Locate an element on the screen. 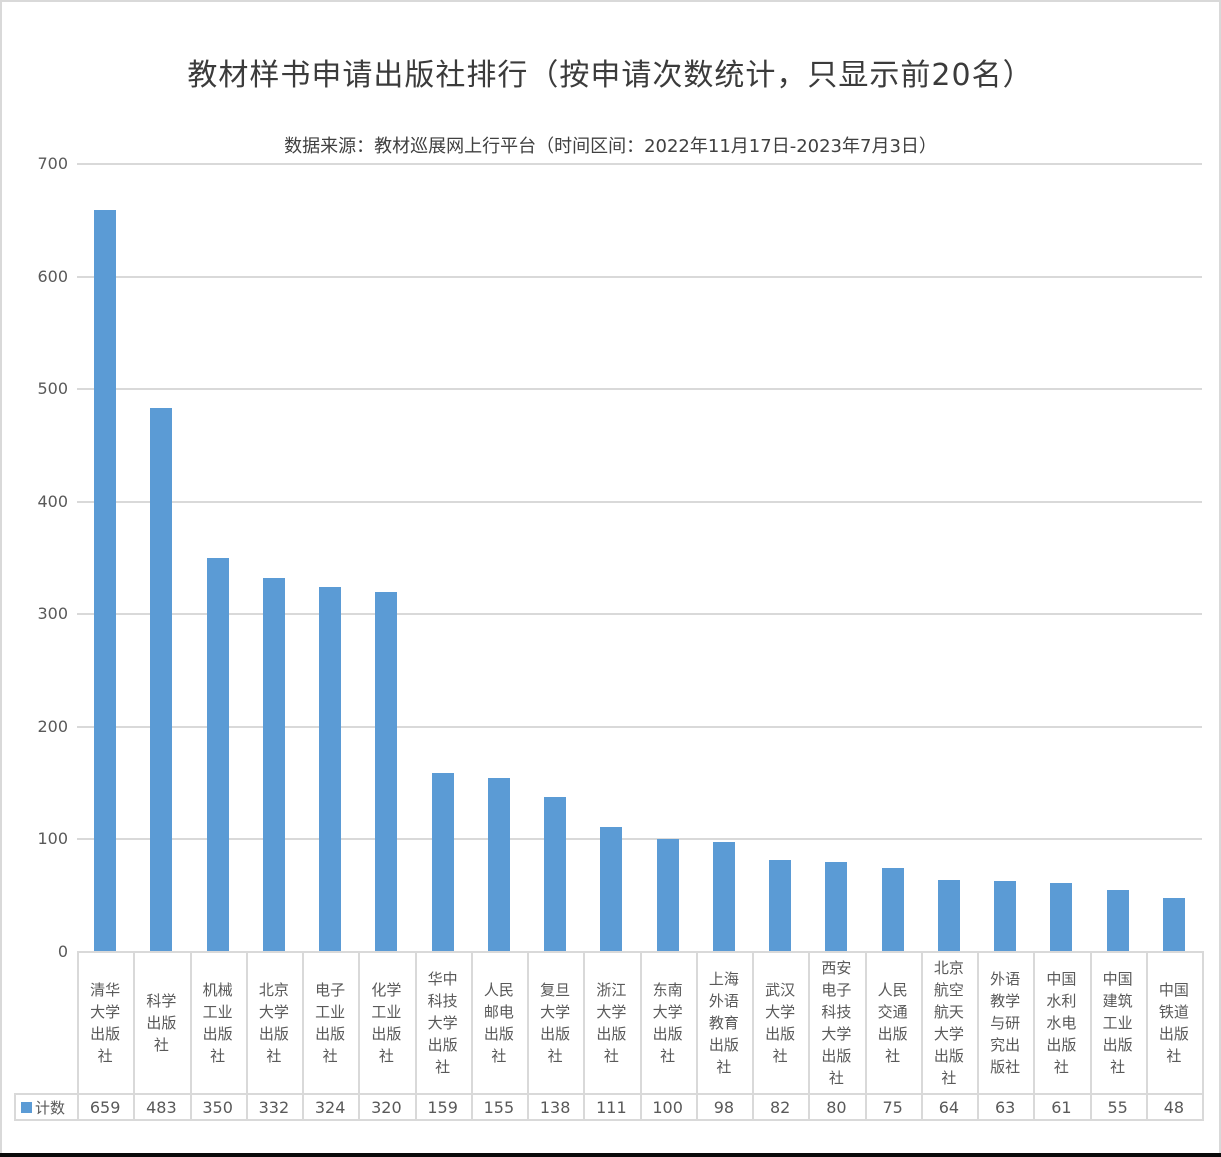 The image size is (1221, 1157). category-label: 中国建筑工业出版社 is located at coordinates (1117, 1023).